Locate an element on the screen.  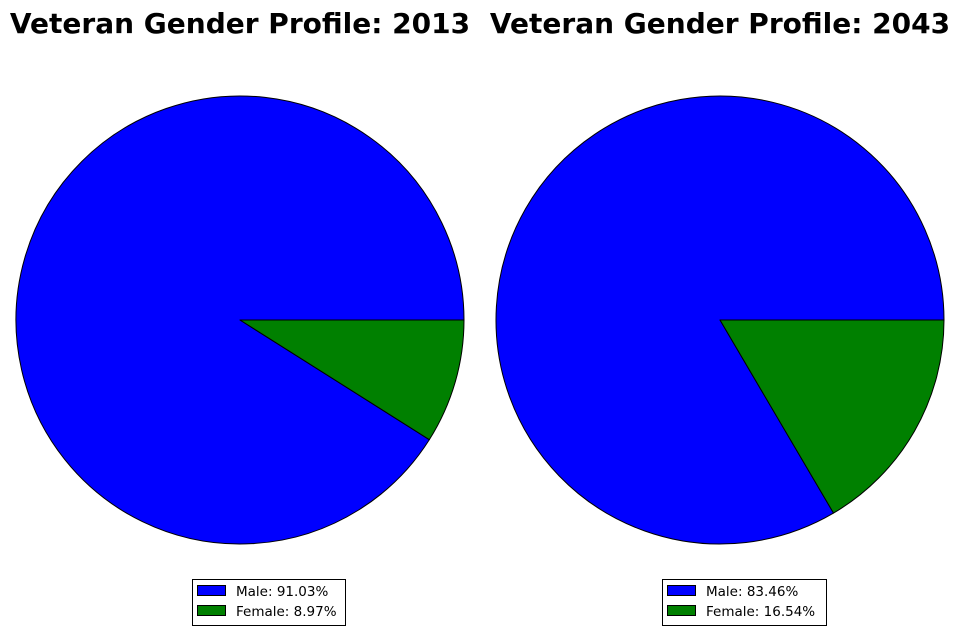
legend-label-female: Female: 8.97% is located at coordinates (286, 612).